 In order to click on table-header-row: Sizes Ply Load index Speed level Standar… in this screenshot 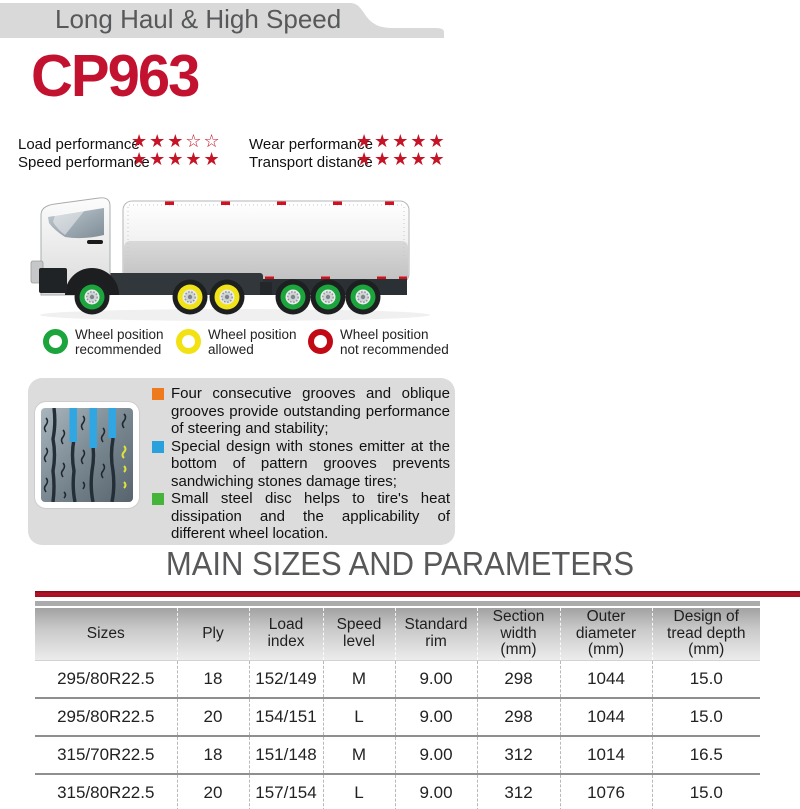, I will do `click(397, 634)`.